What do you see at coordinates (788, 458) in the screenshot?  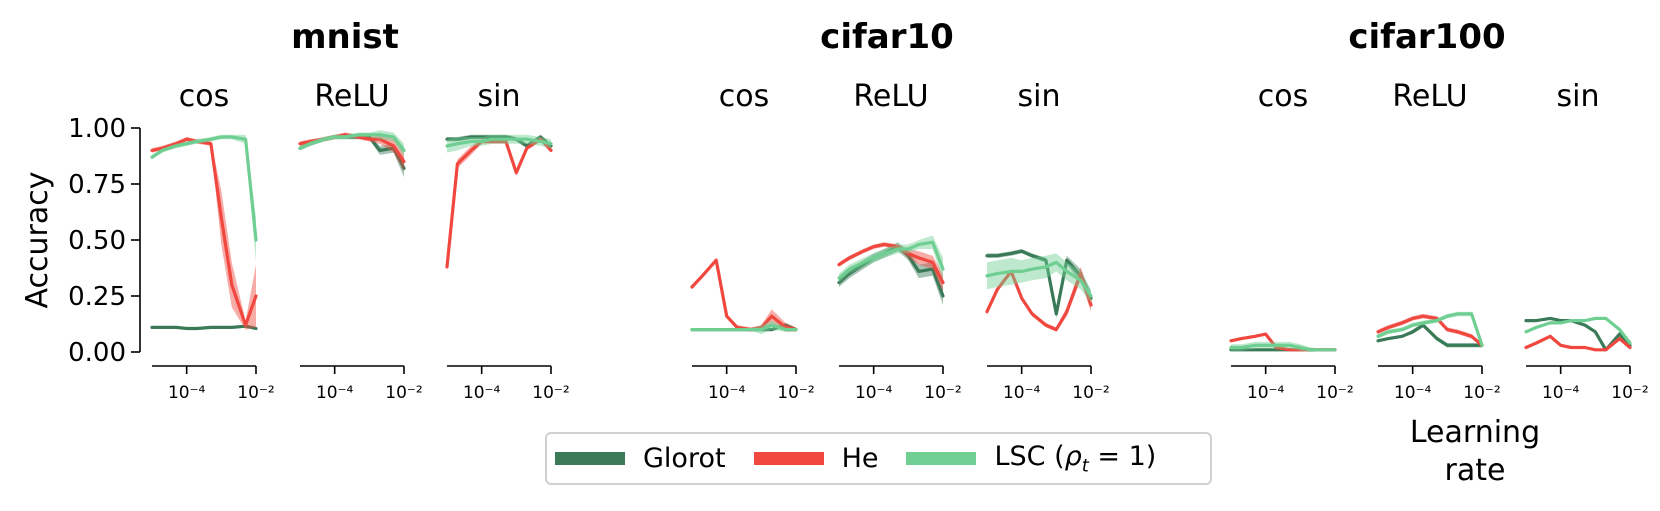 I see `legend-swatch-he` at bounding box center [788, 458].